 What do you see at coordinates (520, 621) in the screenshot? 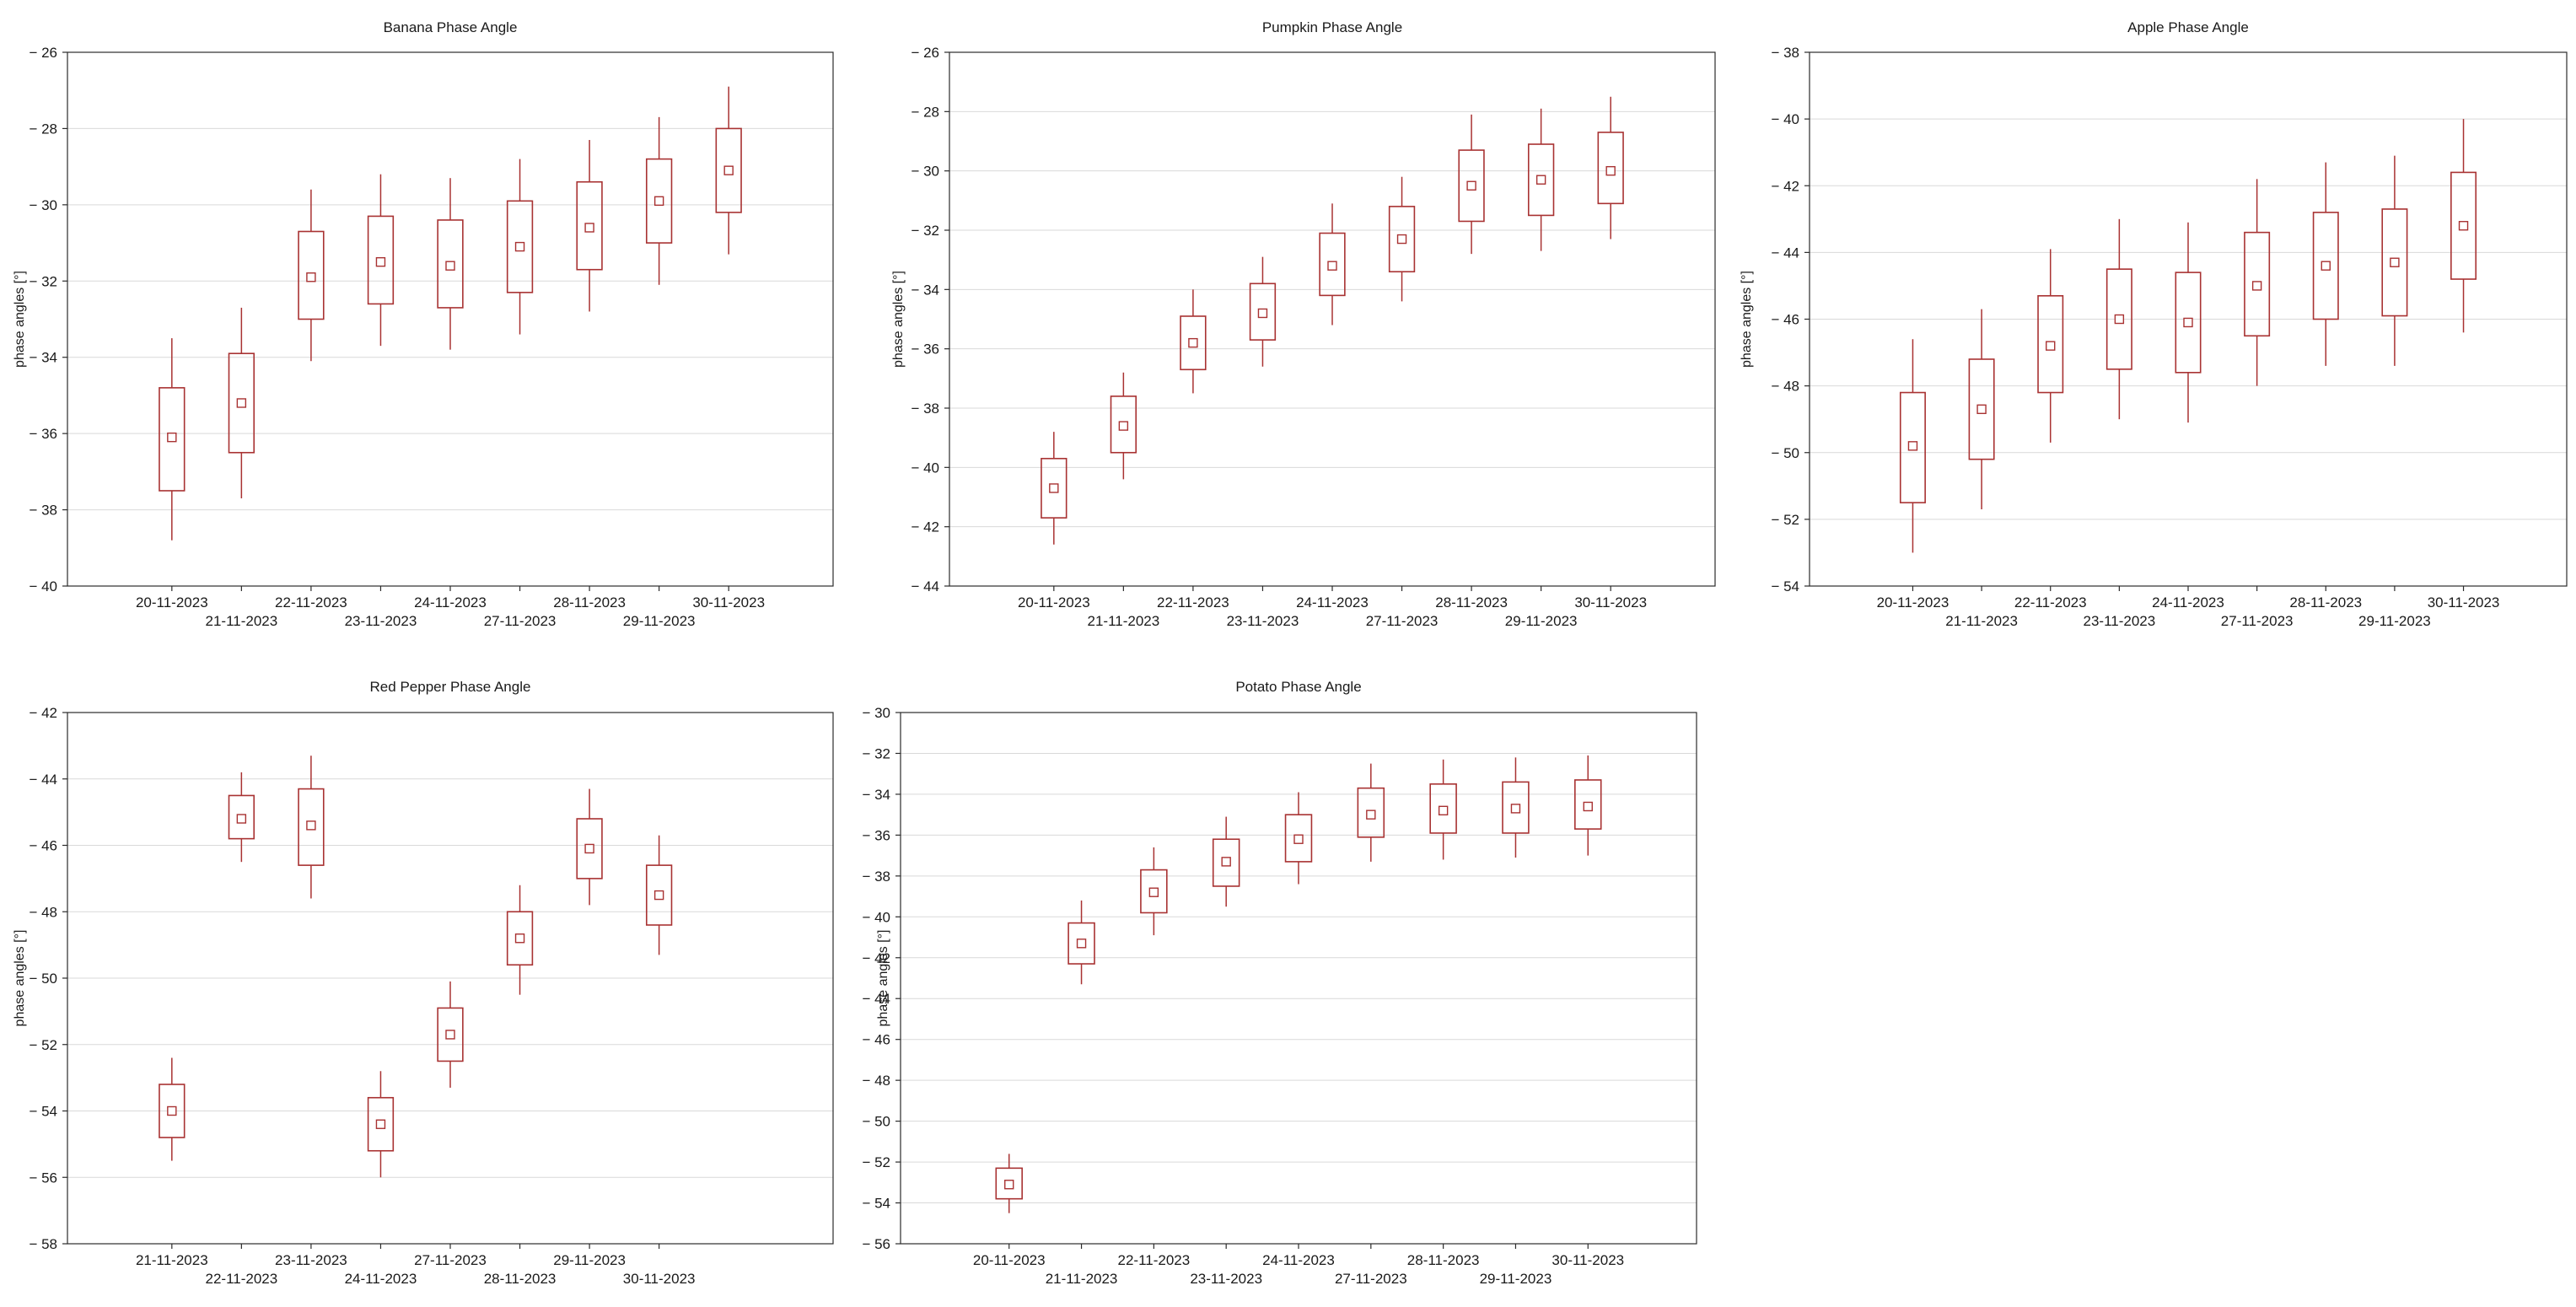
I see `x-tick-label: 27-11-2023` at bounding box center [520, 621].